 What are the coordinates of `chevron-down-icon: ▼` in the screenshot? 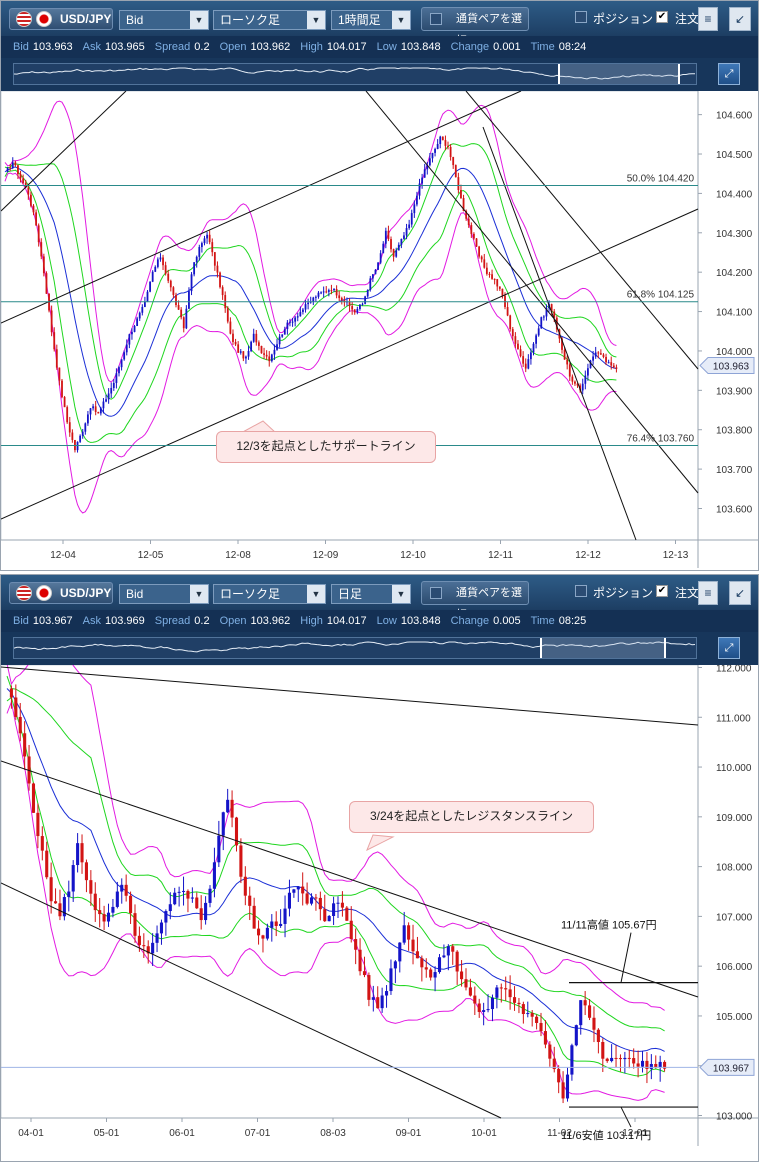 It's located at (316, 20).